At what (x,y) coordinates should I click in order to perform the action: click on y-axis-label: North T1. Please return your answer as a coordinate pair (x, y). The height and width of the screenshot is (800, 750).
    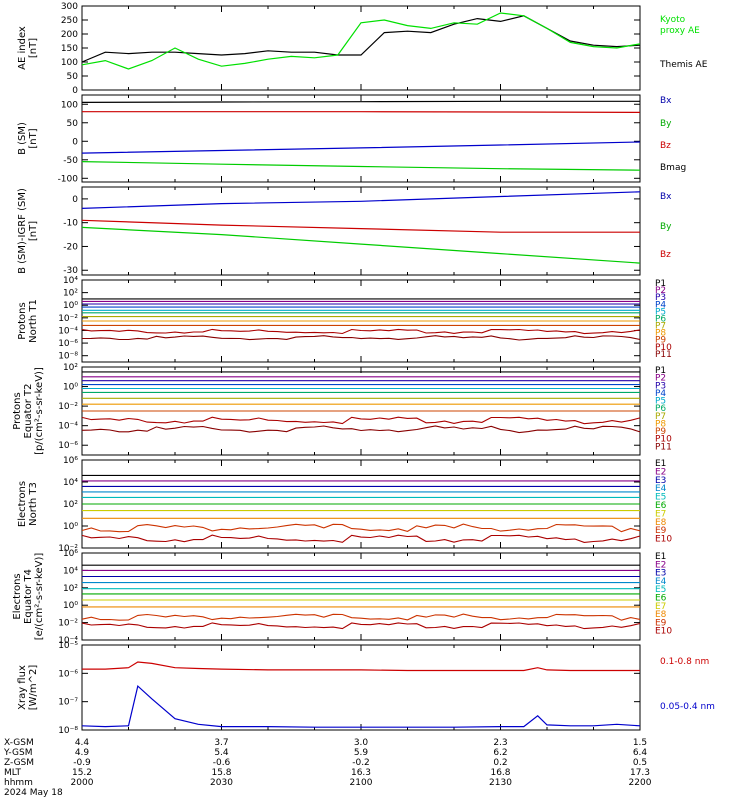
    Looking at the image, I should click on (33, 321).